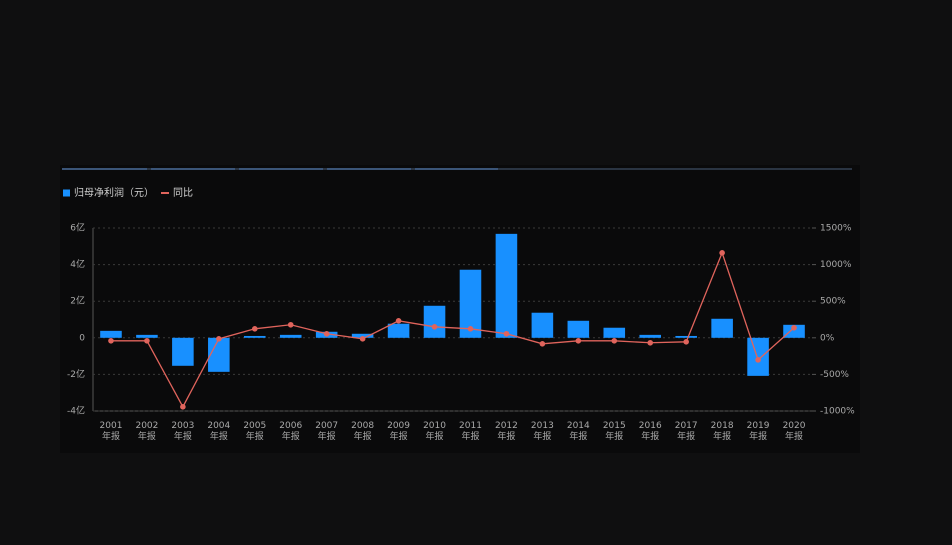  I want to click on y2-tick-label: 1000%, so click(836, 265).